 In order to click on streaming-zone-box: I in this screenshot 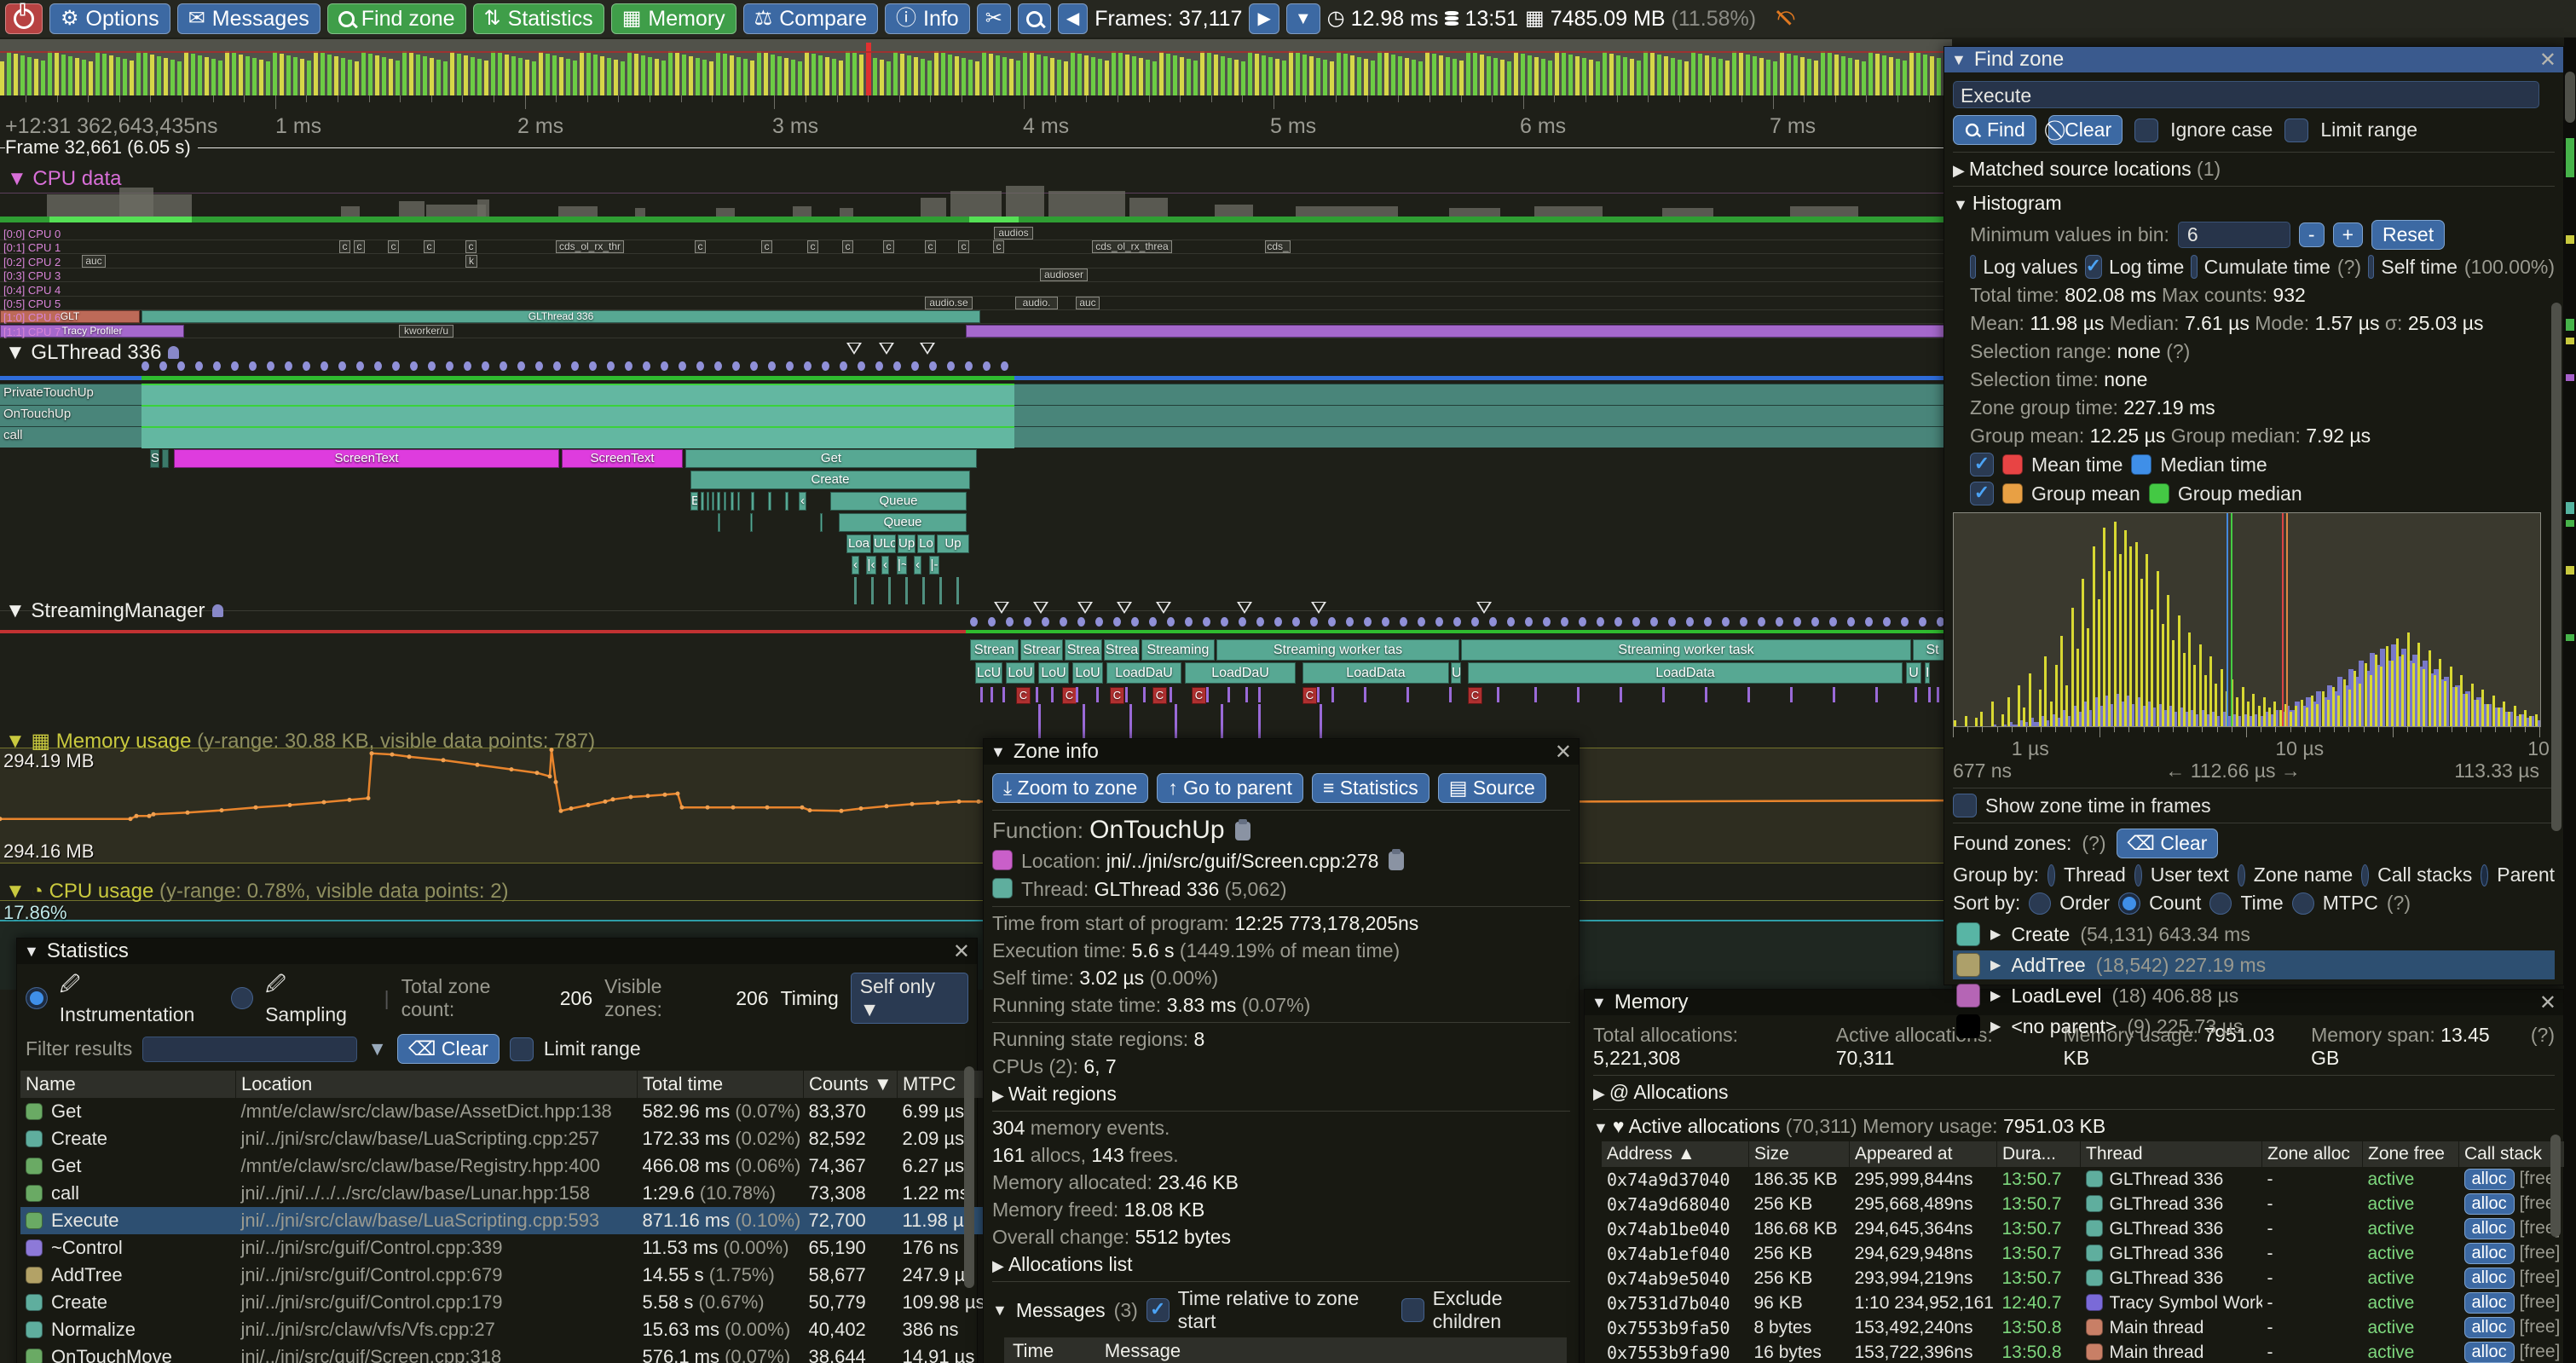, I will do `click(1927, 673)`.